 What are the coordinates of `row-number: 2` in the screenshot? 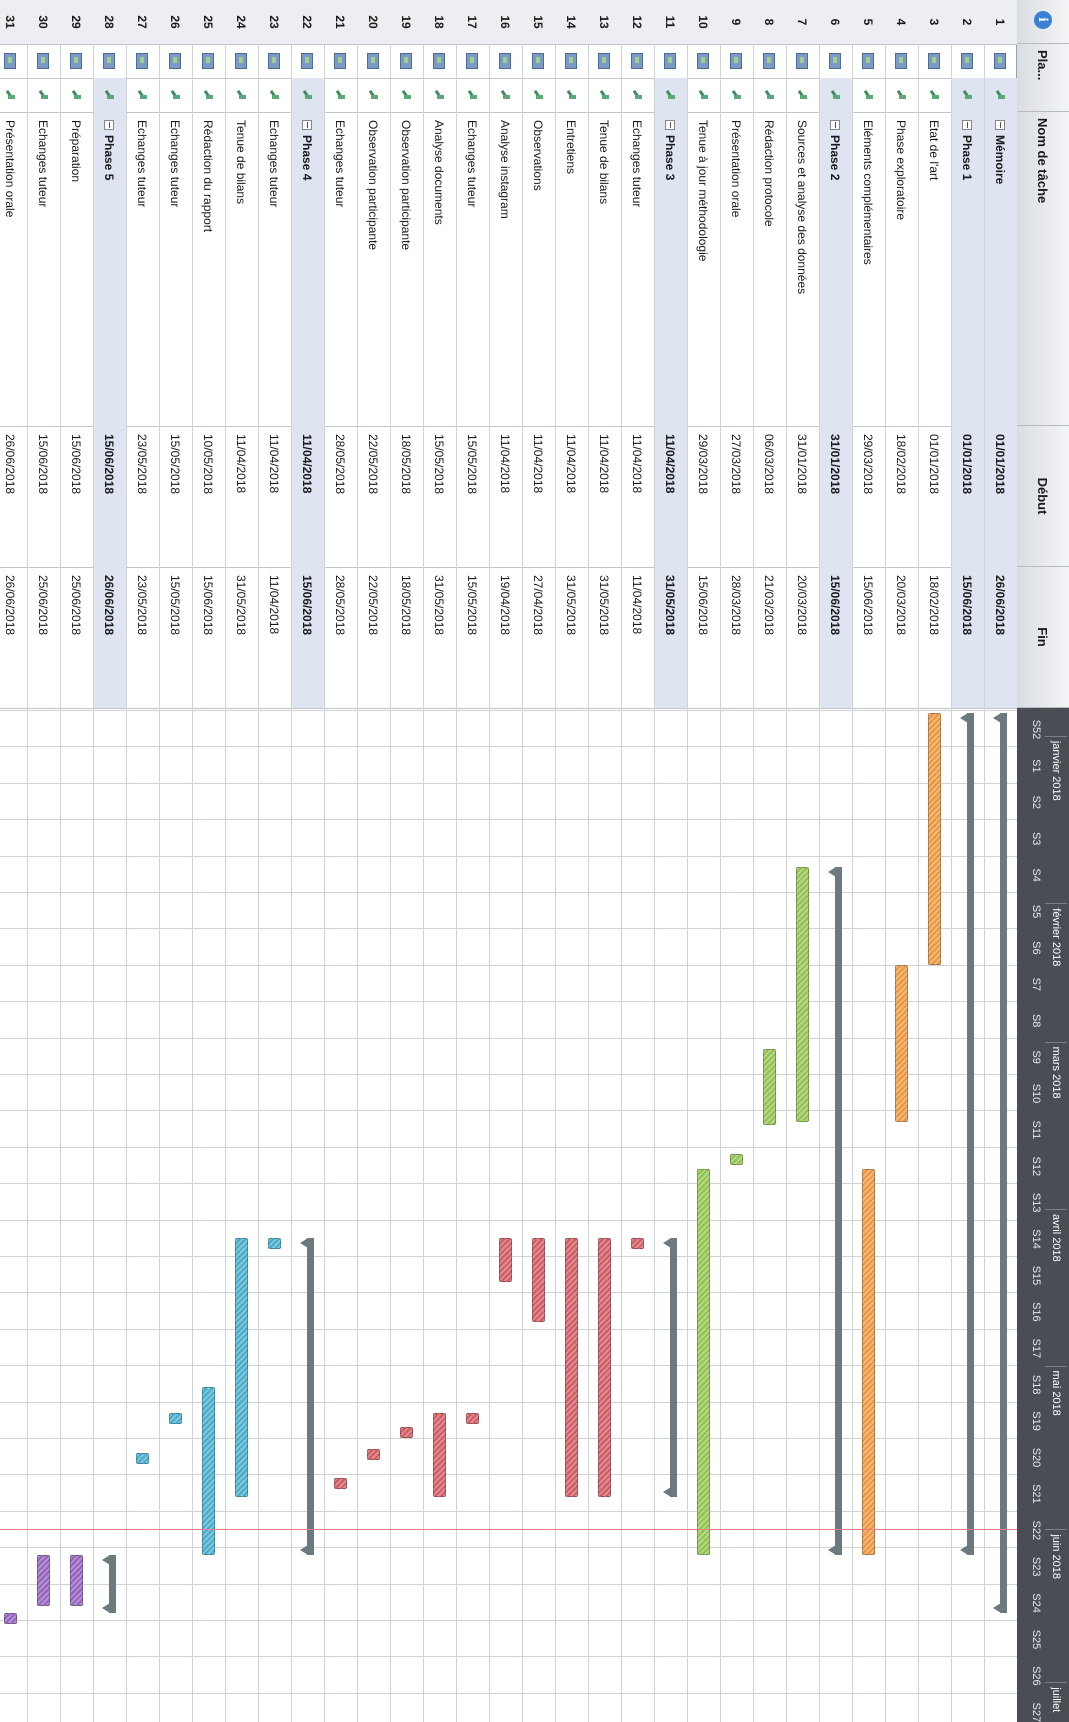 It's located at (967, 22).